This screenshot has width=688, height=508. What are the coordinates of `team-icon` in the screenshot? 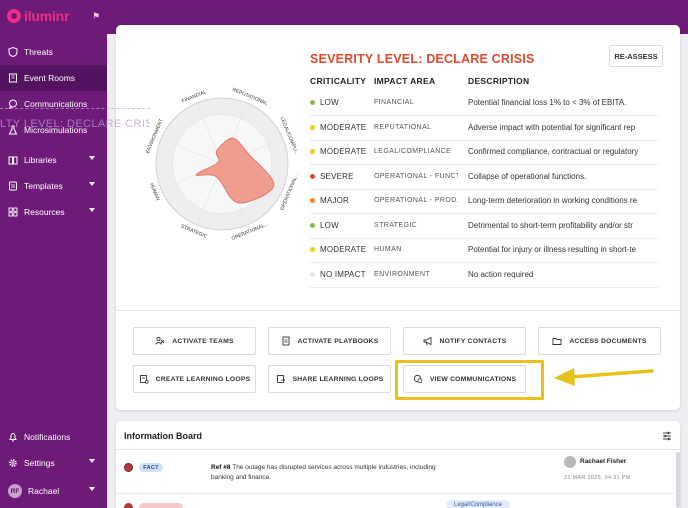 It's located at (160, 341).